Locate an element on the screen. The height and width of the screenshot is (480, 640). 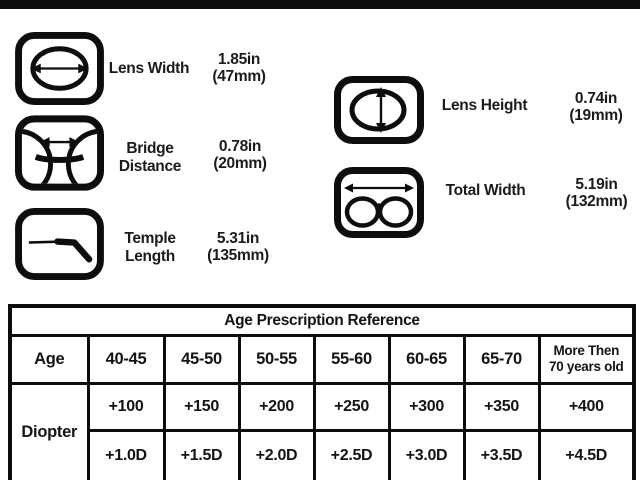
diopter-header-cell: Diopter is located at coordinates (49, 430).